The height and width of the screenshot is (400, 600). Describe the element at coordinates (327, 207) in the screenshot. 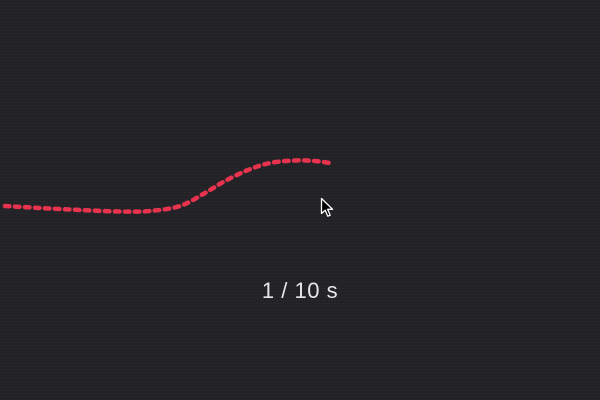

I see `arrow-cursor-icon` at that location.